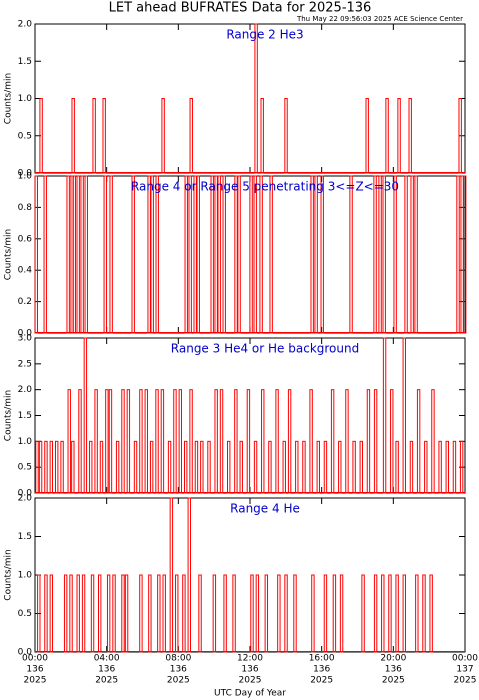  What do you see at coordinates (25, 537) in the screenshot?
I see `y-tick-label: 1.5` at bounding box center [25, 537].